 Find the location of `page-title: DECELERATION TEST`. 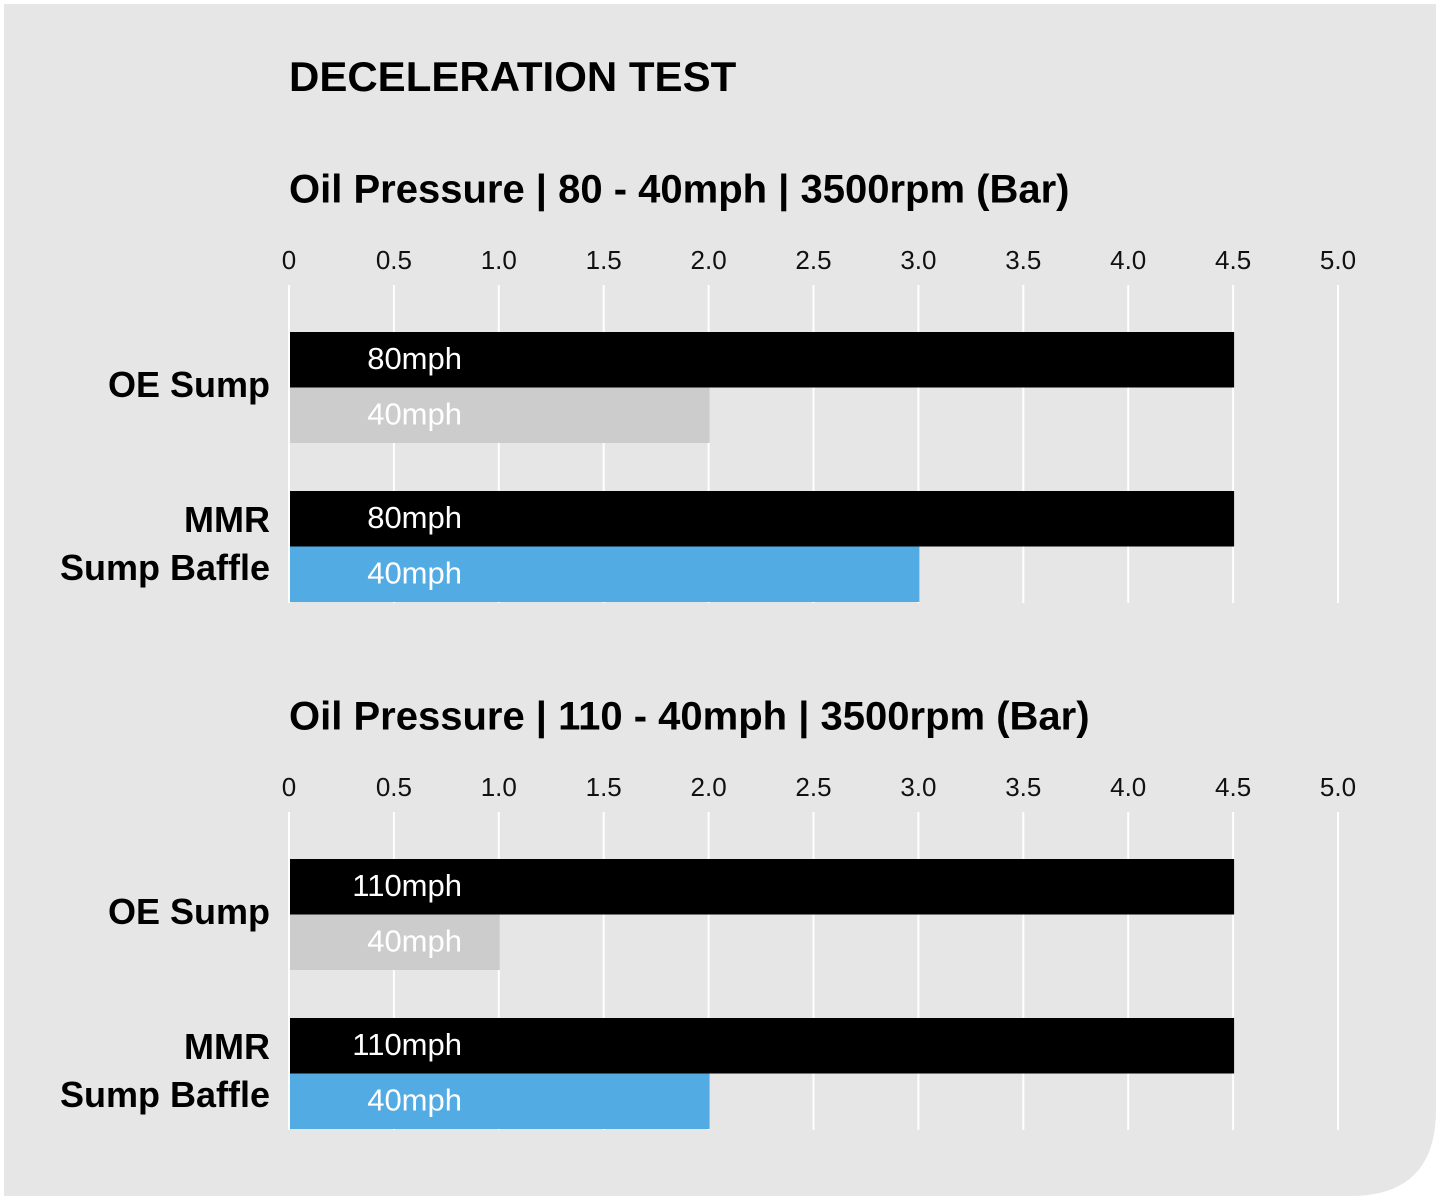

page-title: DECELERATION TEST is located at coordinates (513, 76).